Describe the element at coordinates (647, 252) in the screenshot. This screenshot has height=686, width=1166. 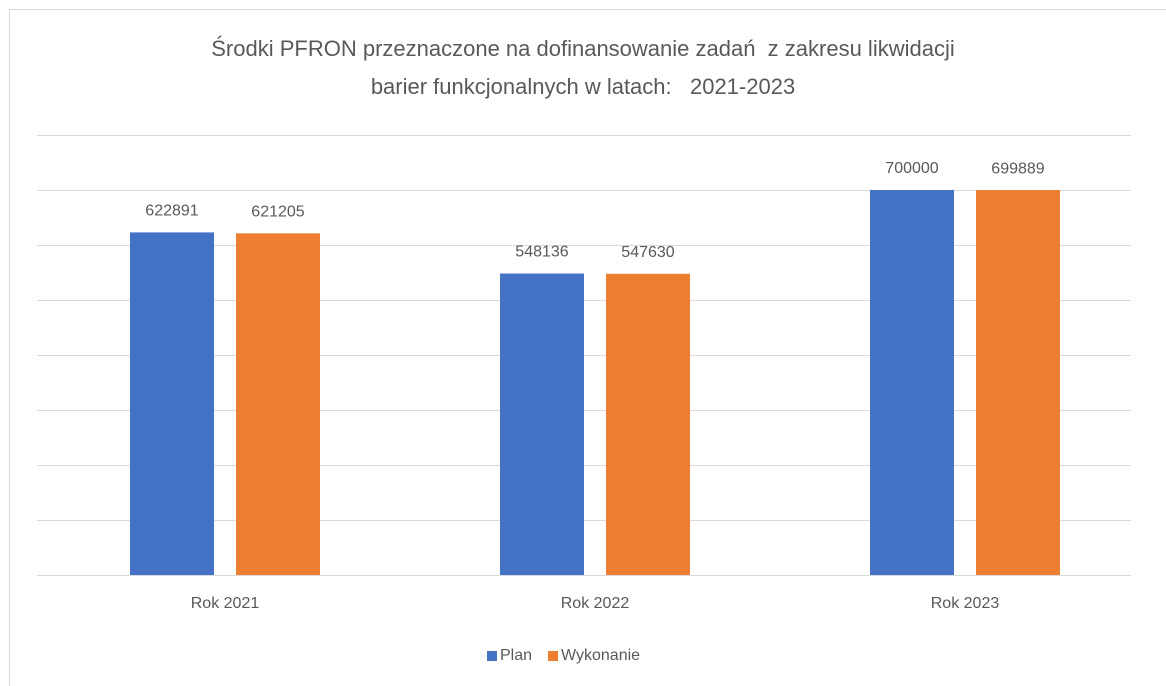
I see `data-label: 547630` at that location.